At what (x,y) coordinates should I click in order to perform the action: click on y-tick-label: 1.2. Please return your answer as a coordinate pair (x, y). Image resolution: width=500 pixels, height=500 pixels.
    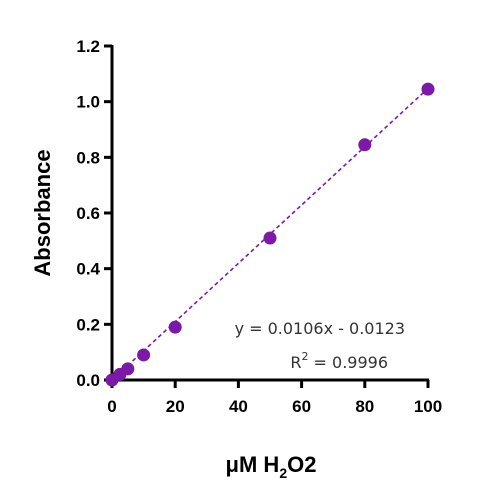
    Looking at the image, I should click on (88, 46).